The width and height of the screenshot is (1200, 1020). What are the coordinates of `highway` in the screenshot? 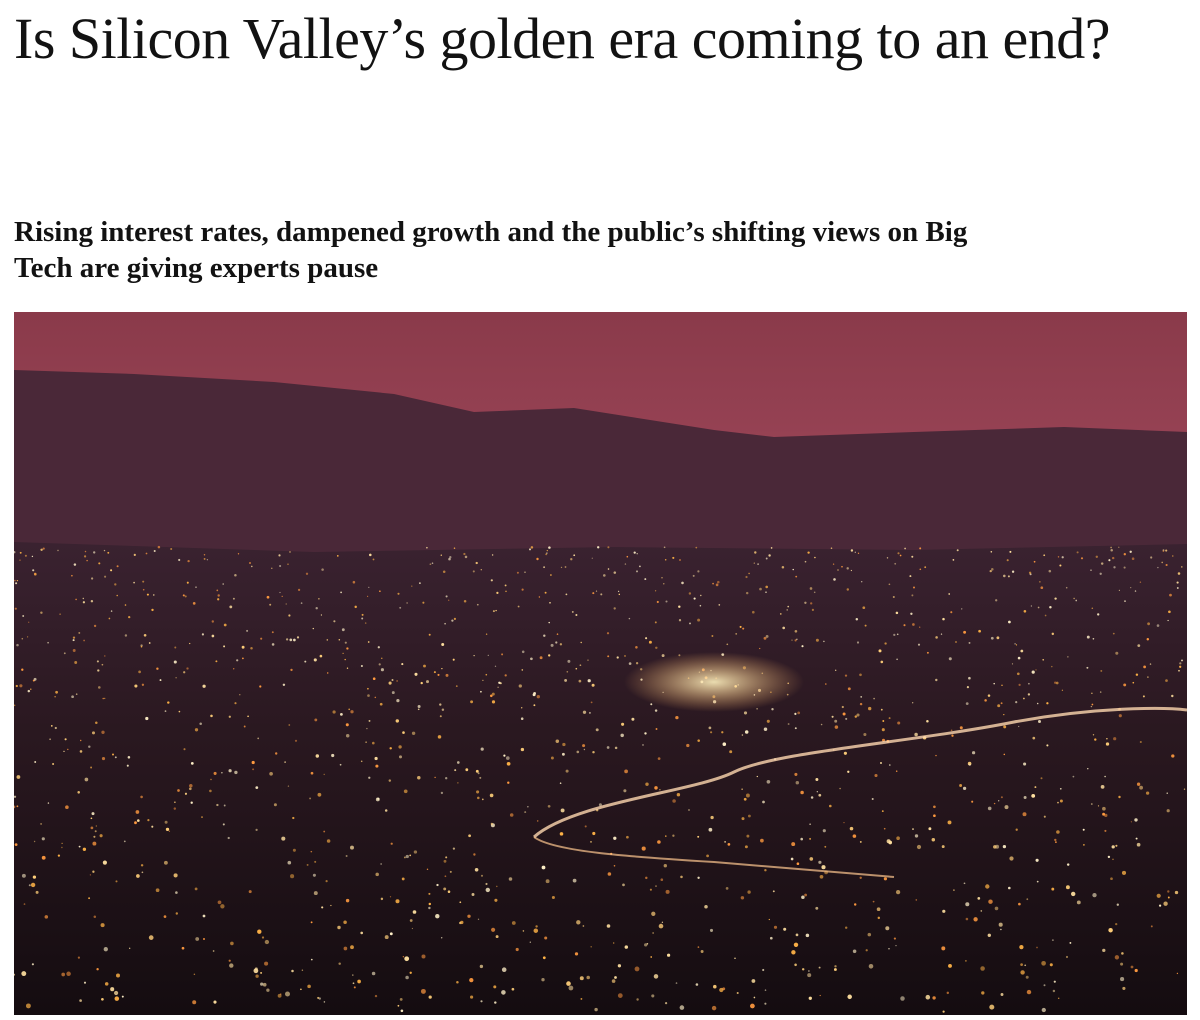 It's located at (860, 772).